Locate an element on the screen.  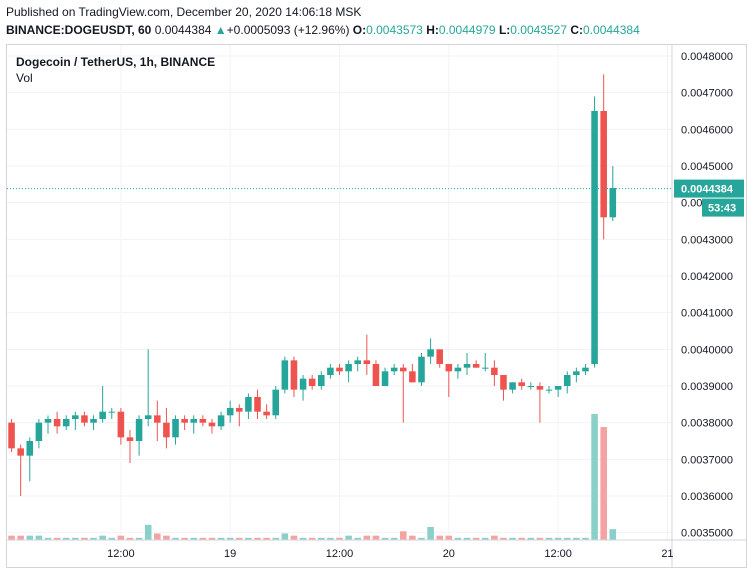
price-tick-label: 0.0045000 is located at coordinates (707, 167).